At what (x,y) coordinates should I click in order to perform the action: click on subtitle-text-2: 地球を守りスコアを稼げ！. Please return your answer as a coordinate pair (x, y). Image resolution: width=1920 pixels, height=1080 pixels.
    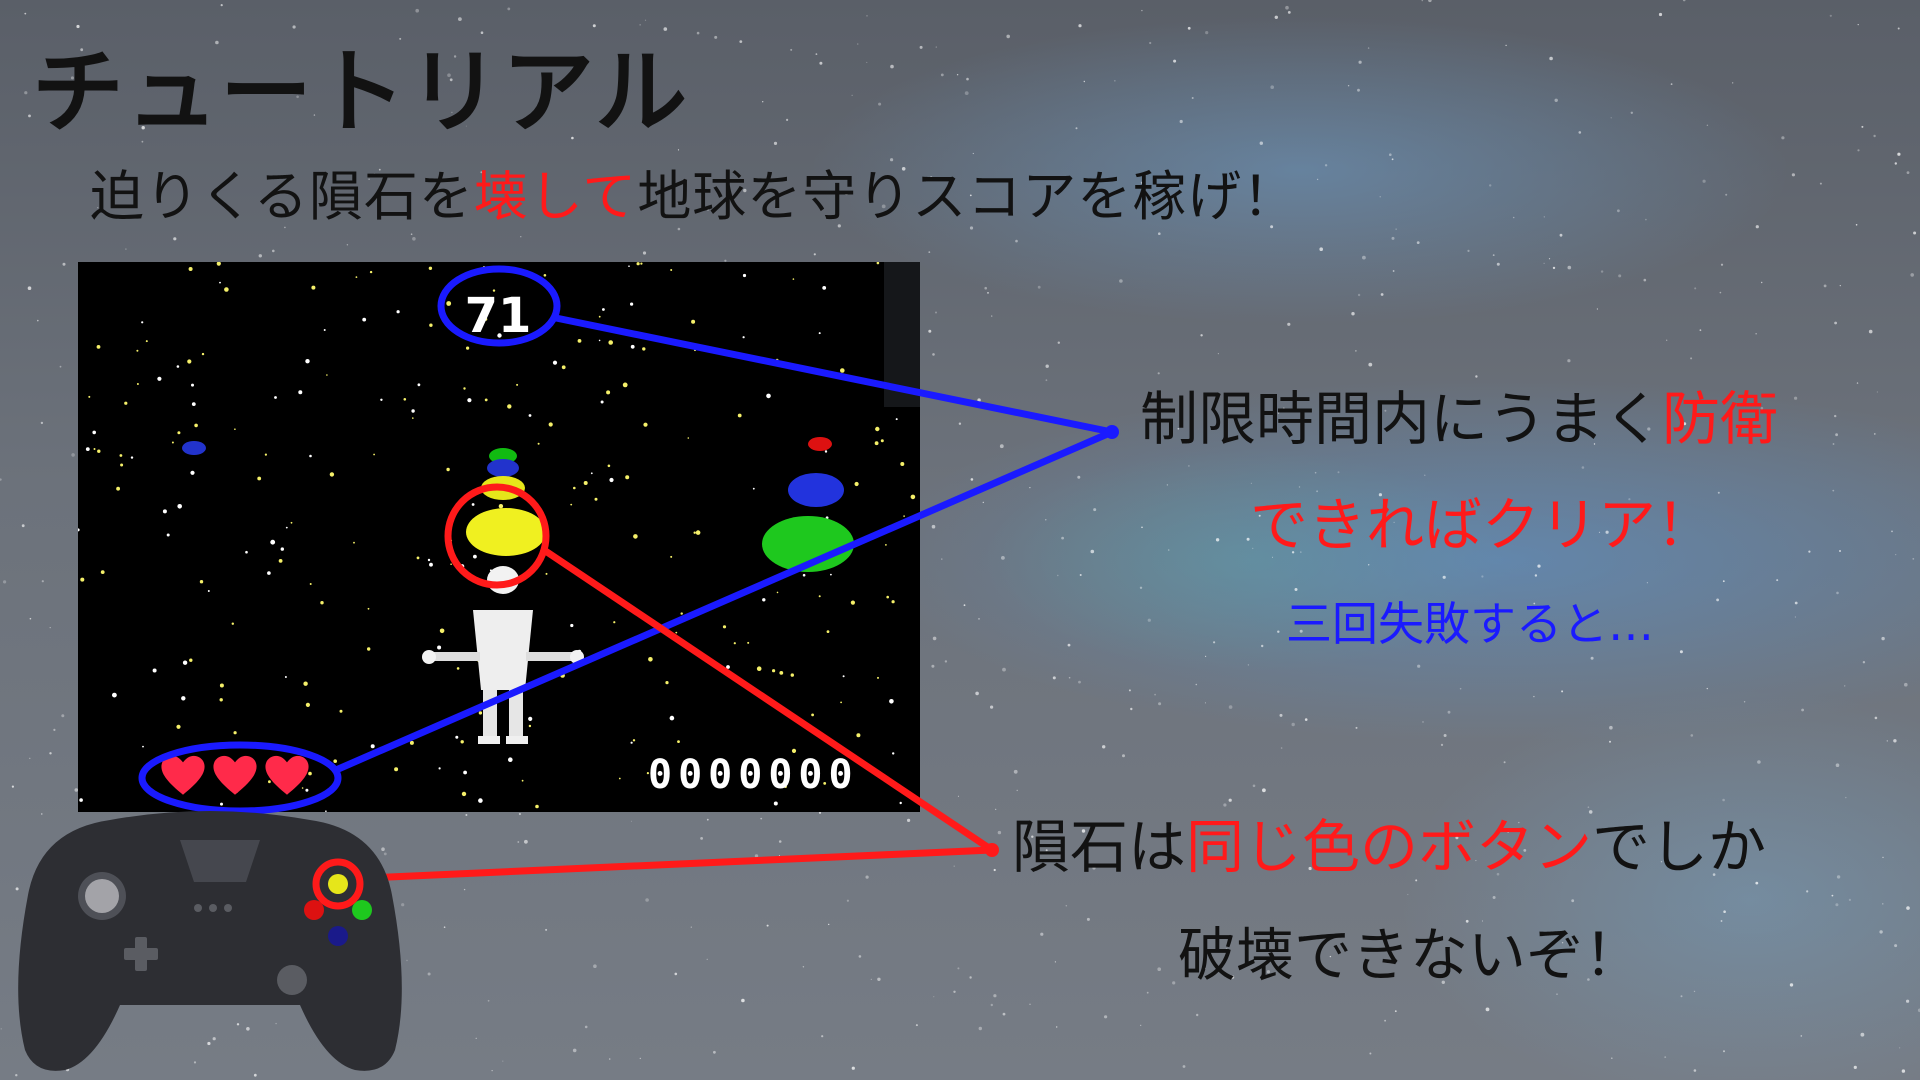
    Looking at the image, I should click on (967, 196).